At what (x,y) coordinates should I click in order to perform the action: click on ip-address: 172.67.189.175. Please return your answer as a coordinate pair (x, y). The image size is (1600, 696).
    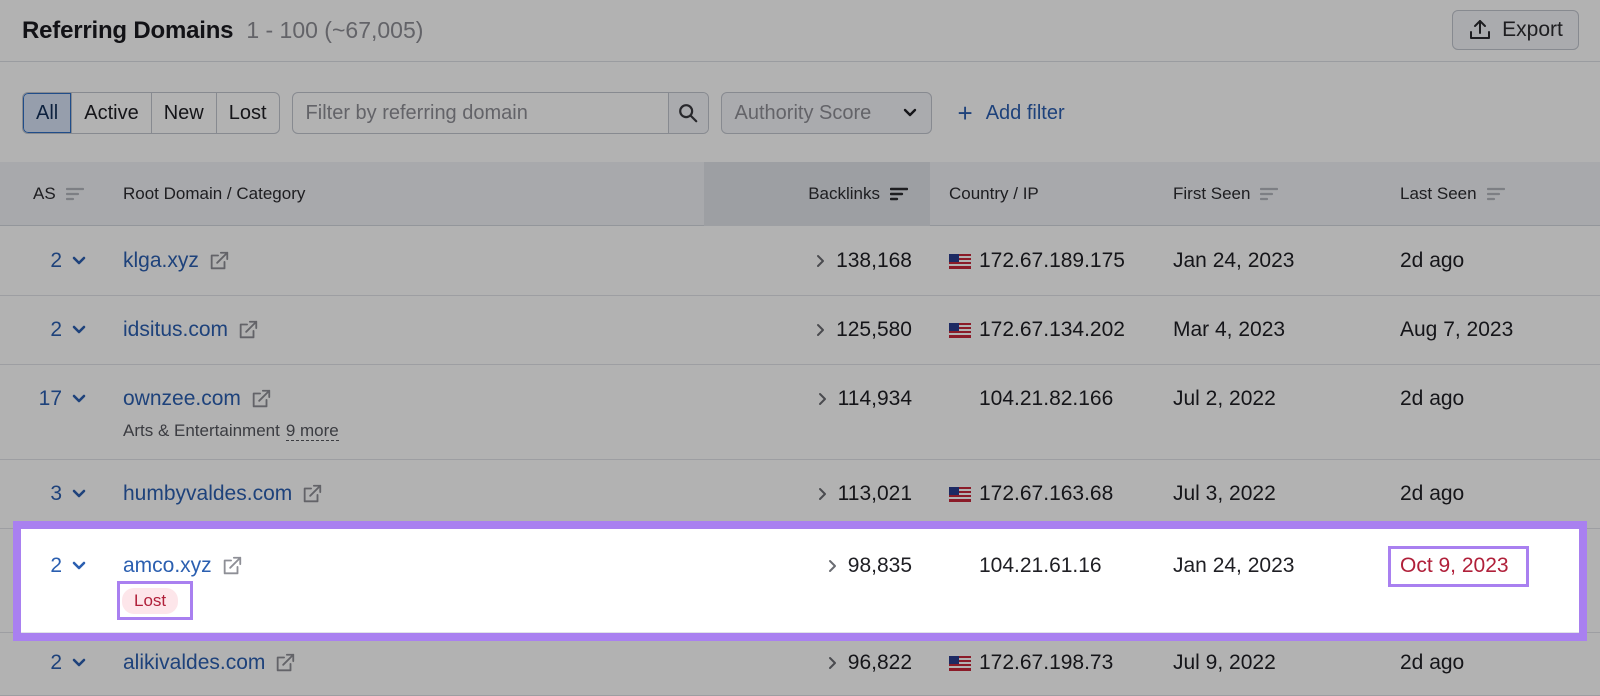
    Looking at the image, I should click on (1052, 260).